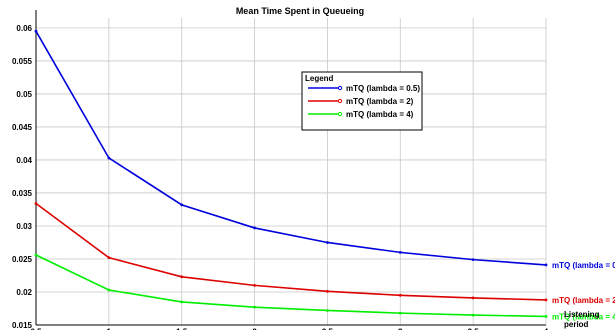  What do you see at coordinates (380, 114) in the screenshot?
I see `legend-entry: mTQ (lambda = 4)` at bounding box center [380, 114].